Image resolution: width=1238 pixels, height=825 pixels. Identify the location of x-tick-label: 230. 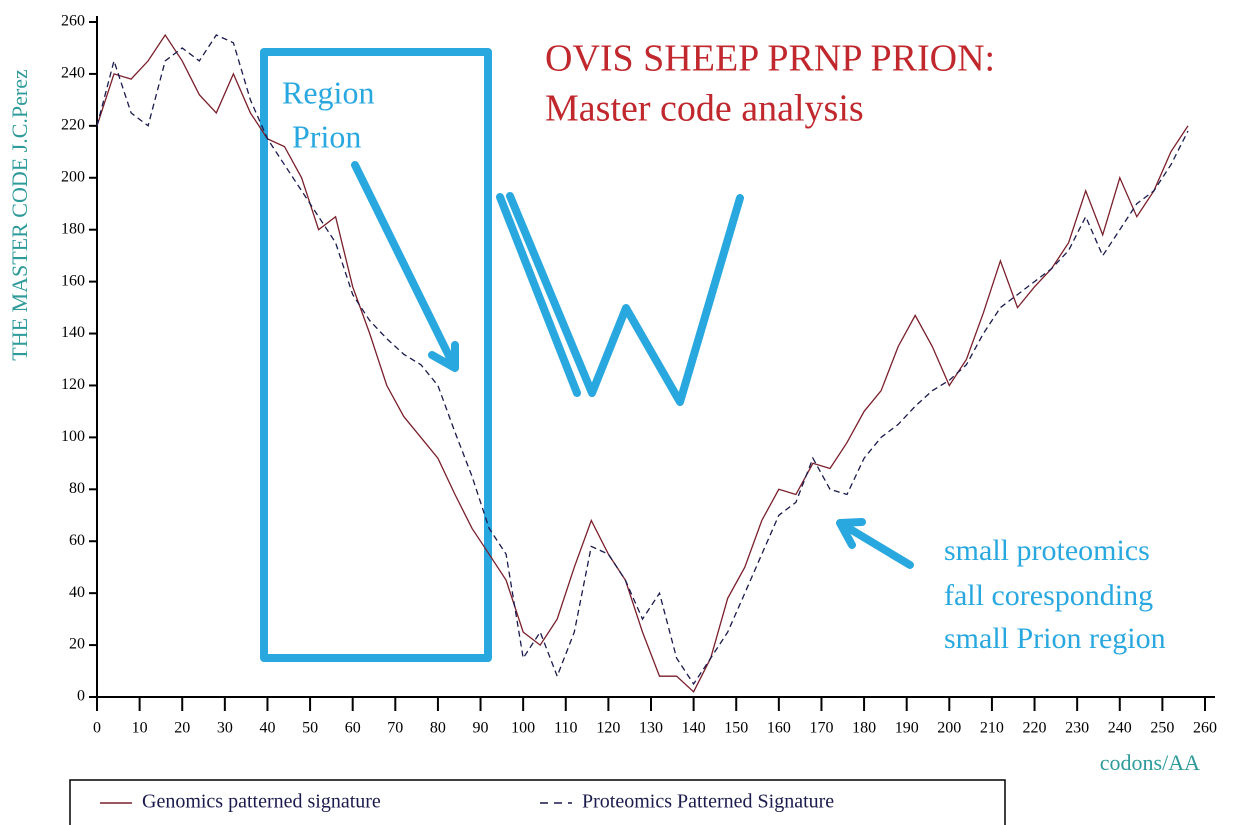
(1077, 728).